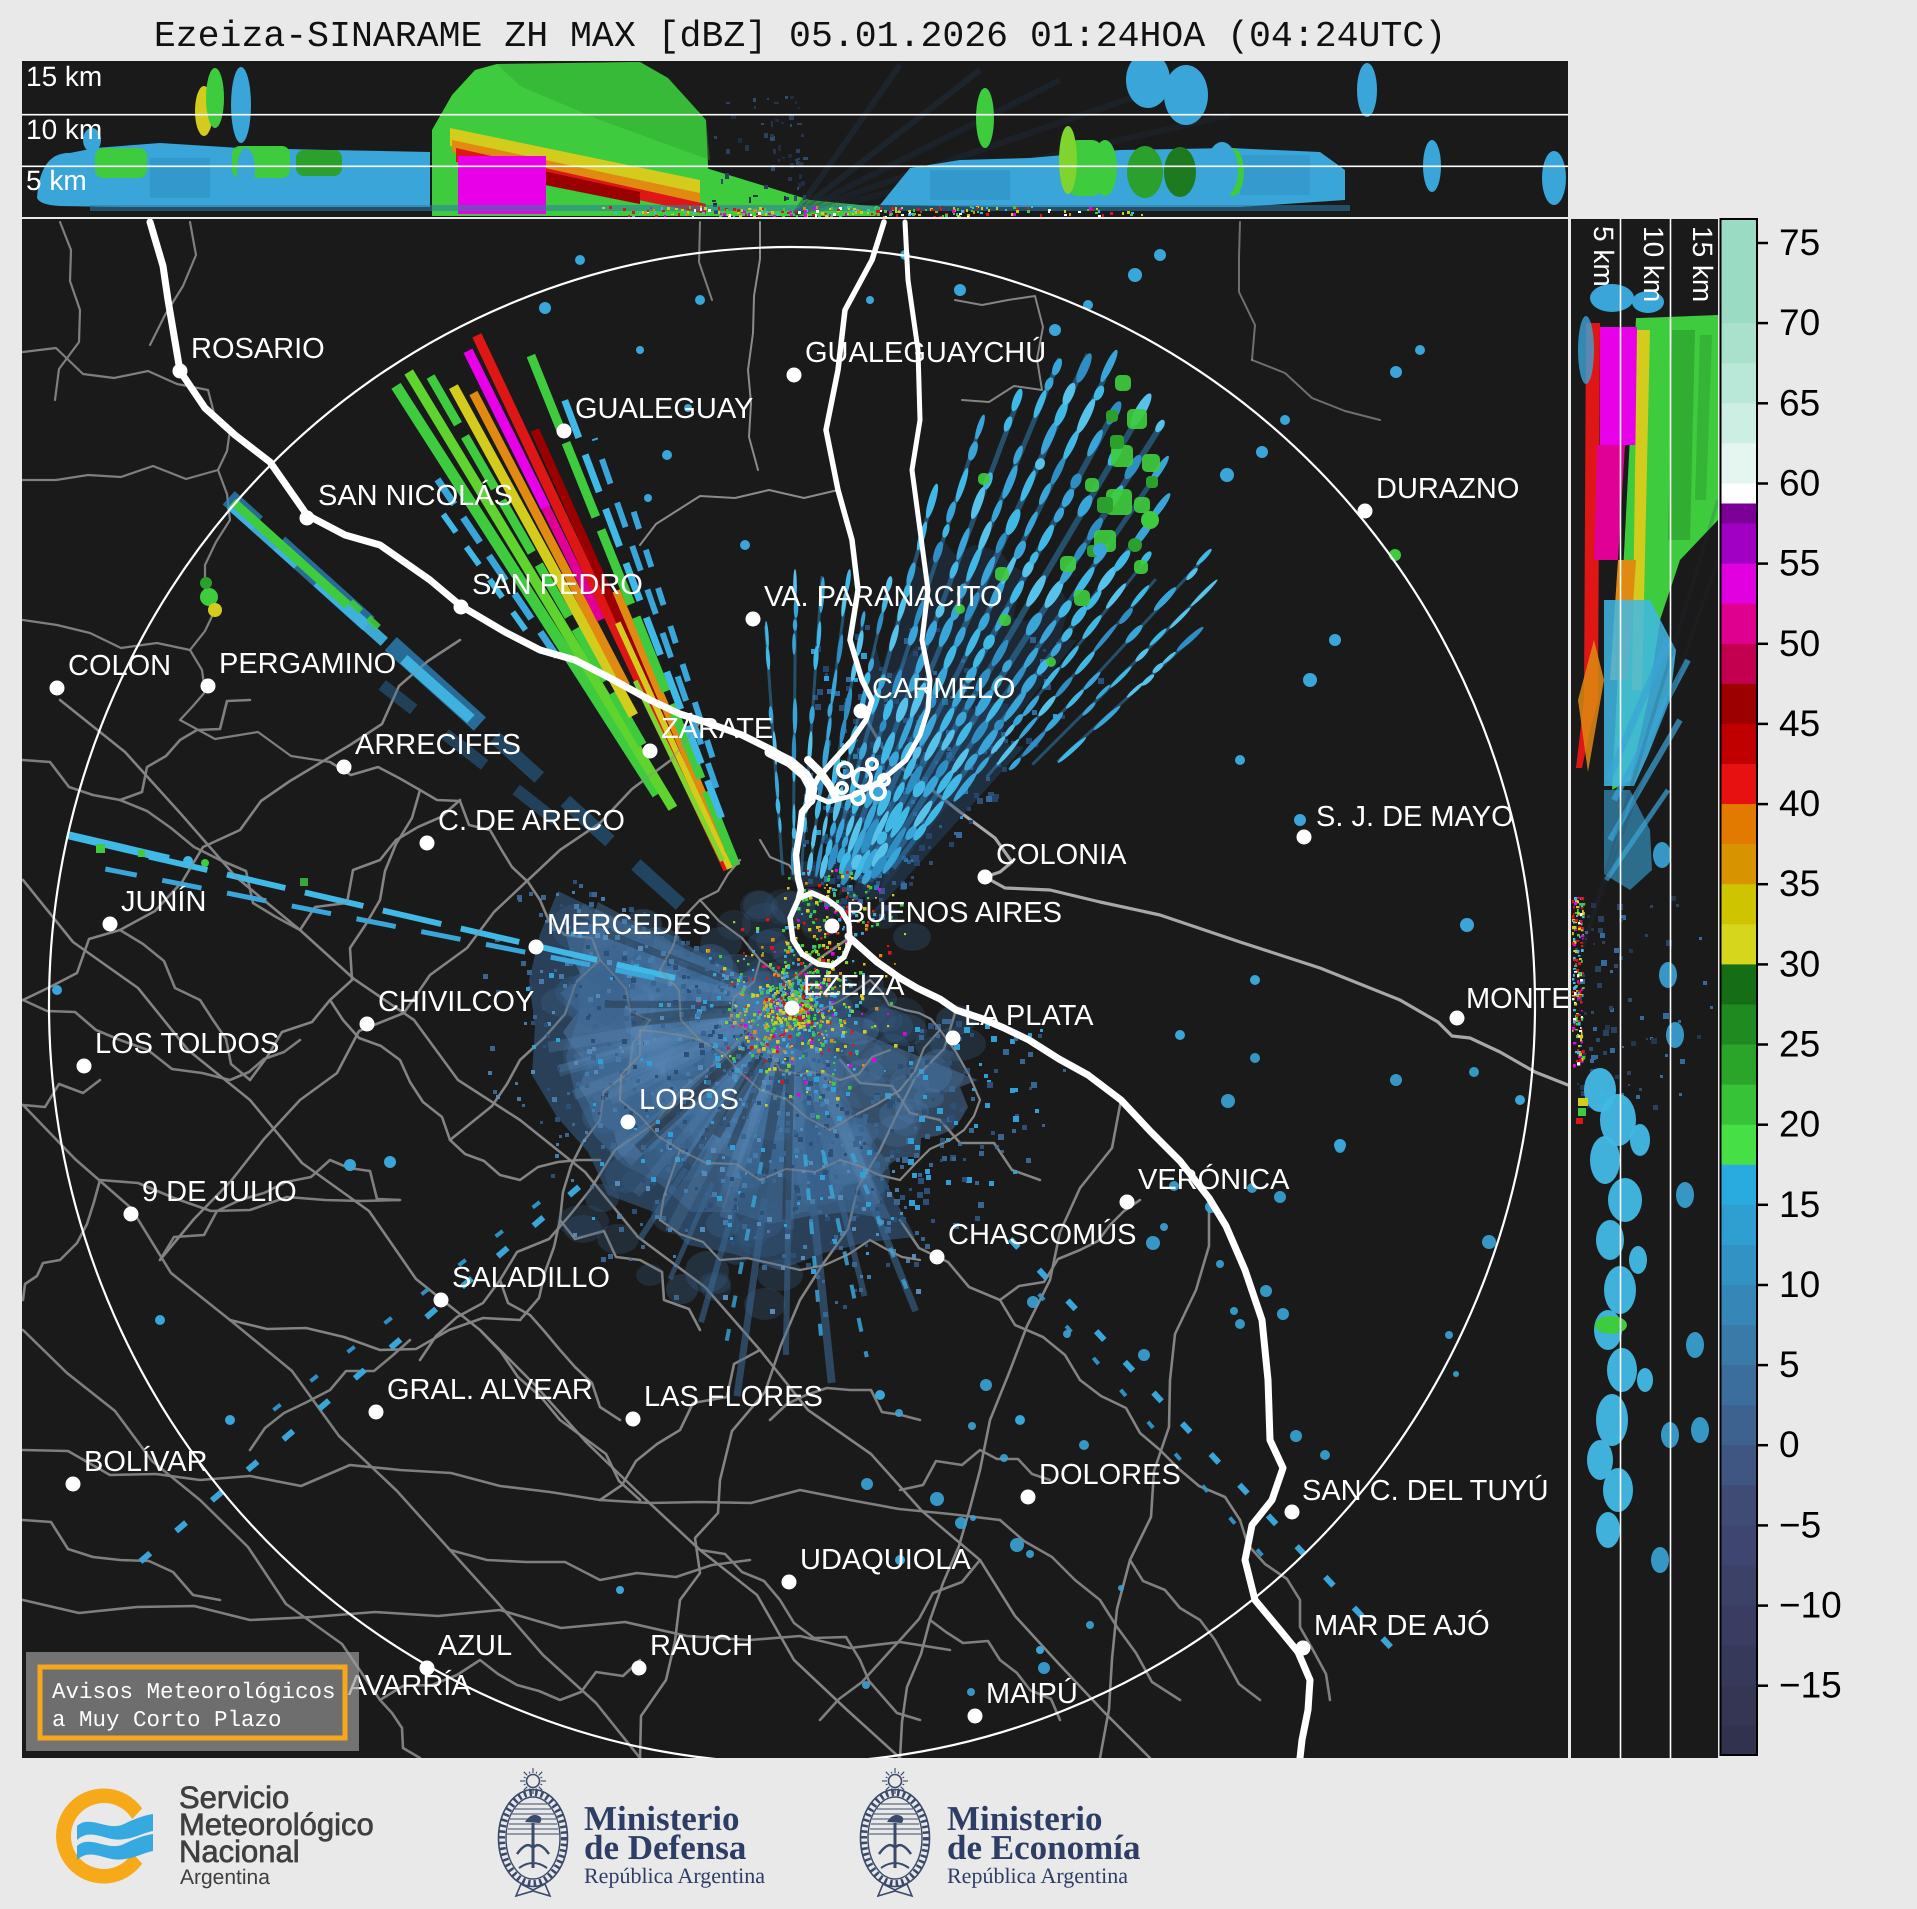 This screenshot has width=1917, height=1909. Describe the element at coordinates (883, 597) in the screenshot. I see `svg-text: VA. PARANACITO` at that location.